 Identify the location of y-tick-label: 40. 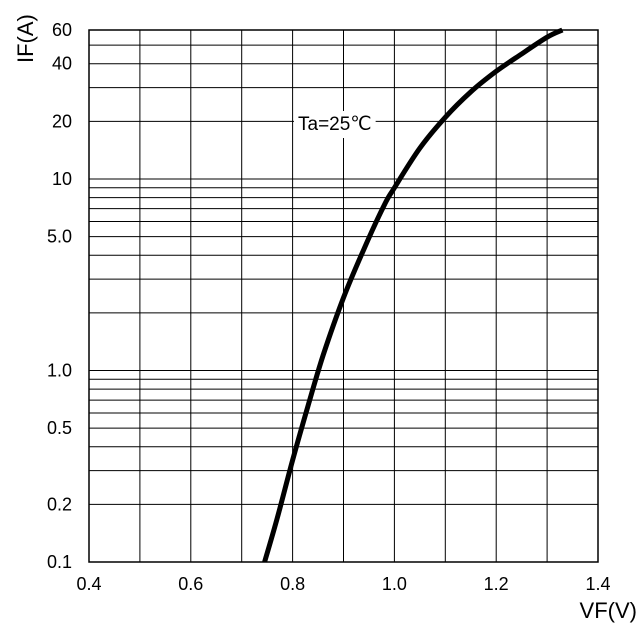
(62, 64).